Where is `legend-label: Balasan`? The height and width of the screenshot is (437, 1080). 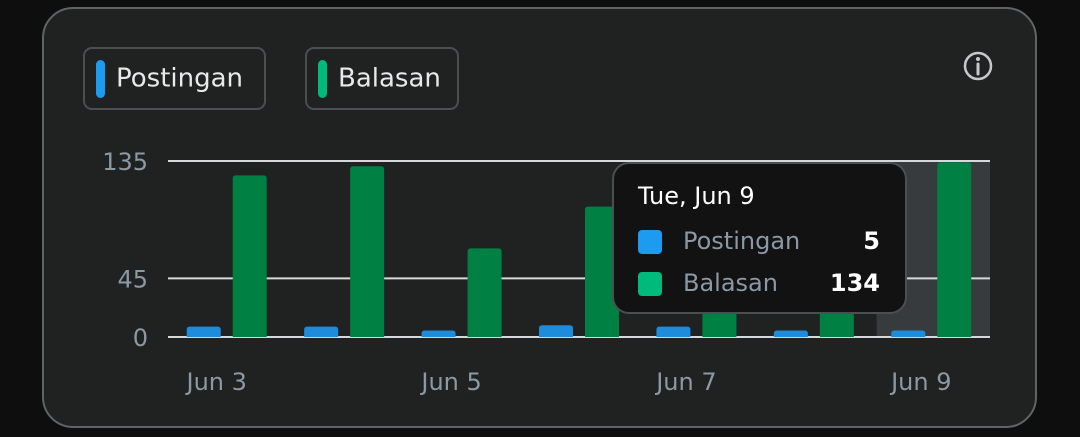
legend-label: Balasan is located at coordinates (389, 79).